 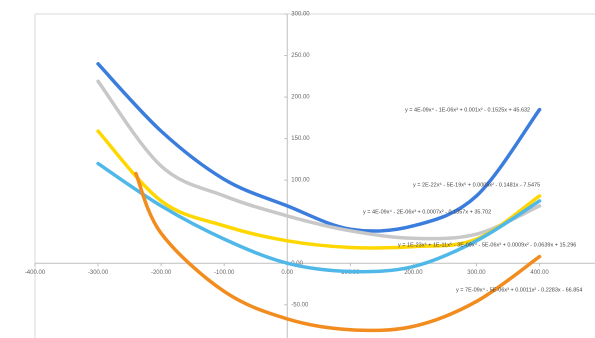 I want to click on x-tick-label: -200.00, so click(x=161, y=273).